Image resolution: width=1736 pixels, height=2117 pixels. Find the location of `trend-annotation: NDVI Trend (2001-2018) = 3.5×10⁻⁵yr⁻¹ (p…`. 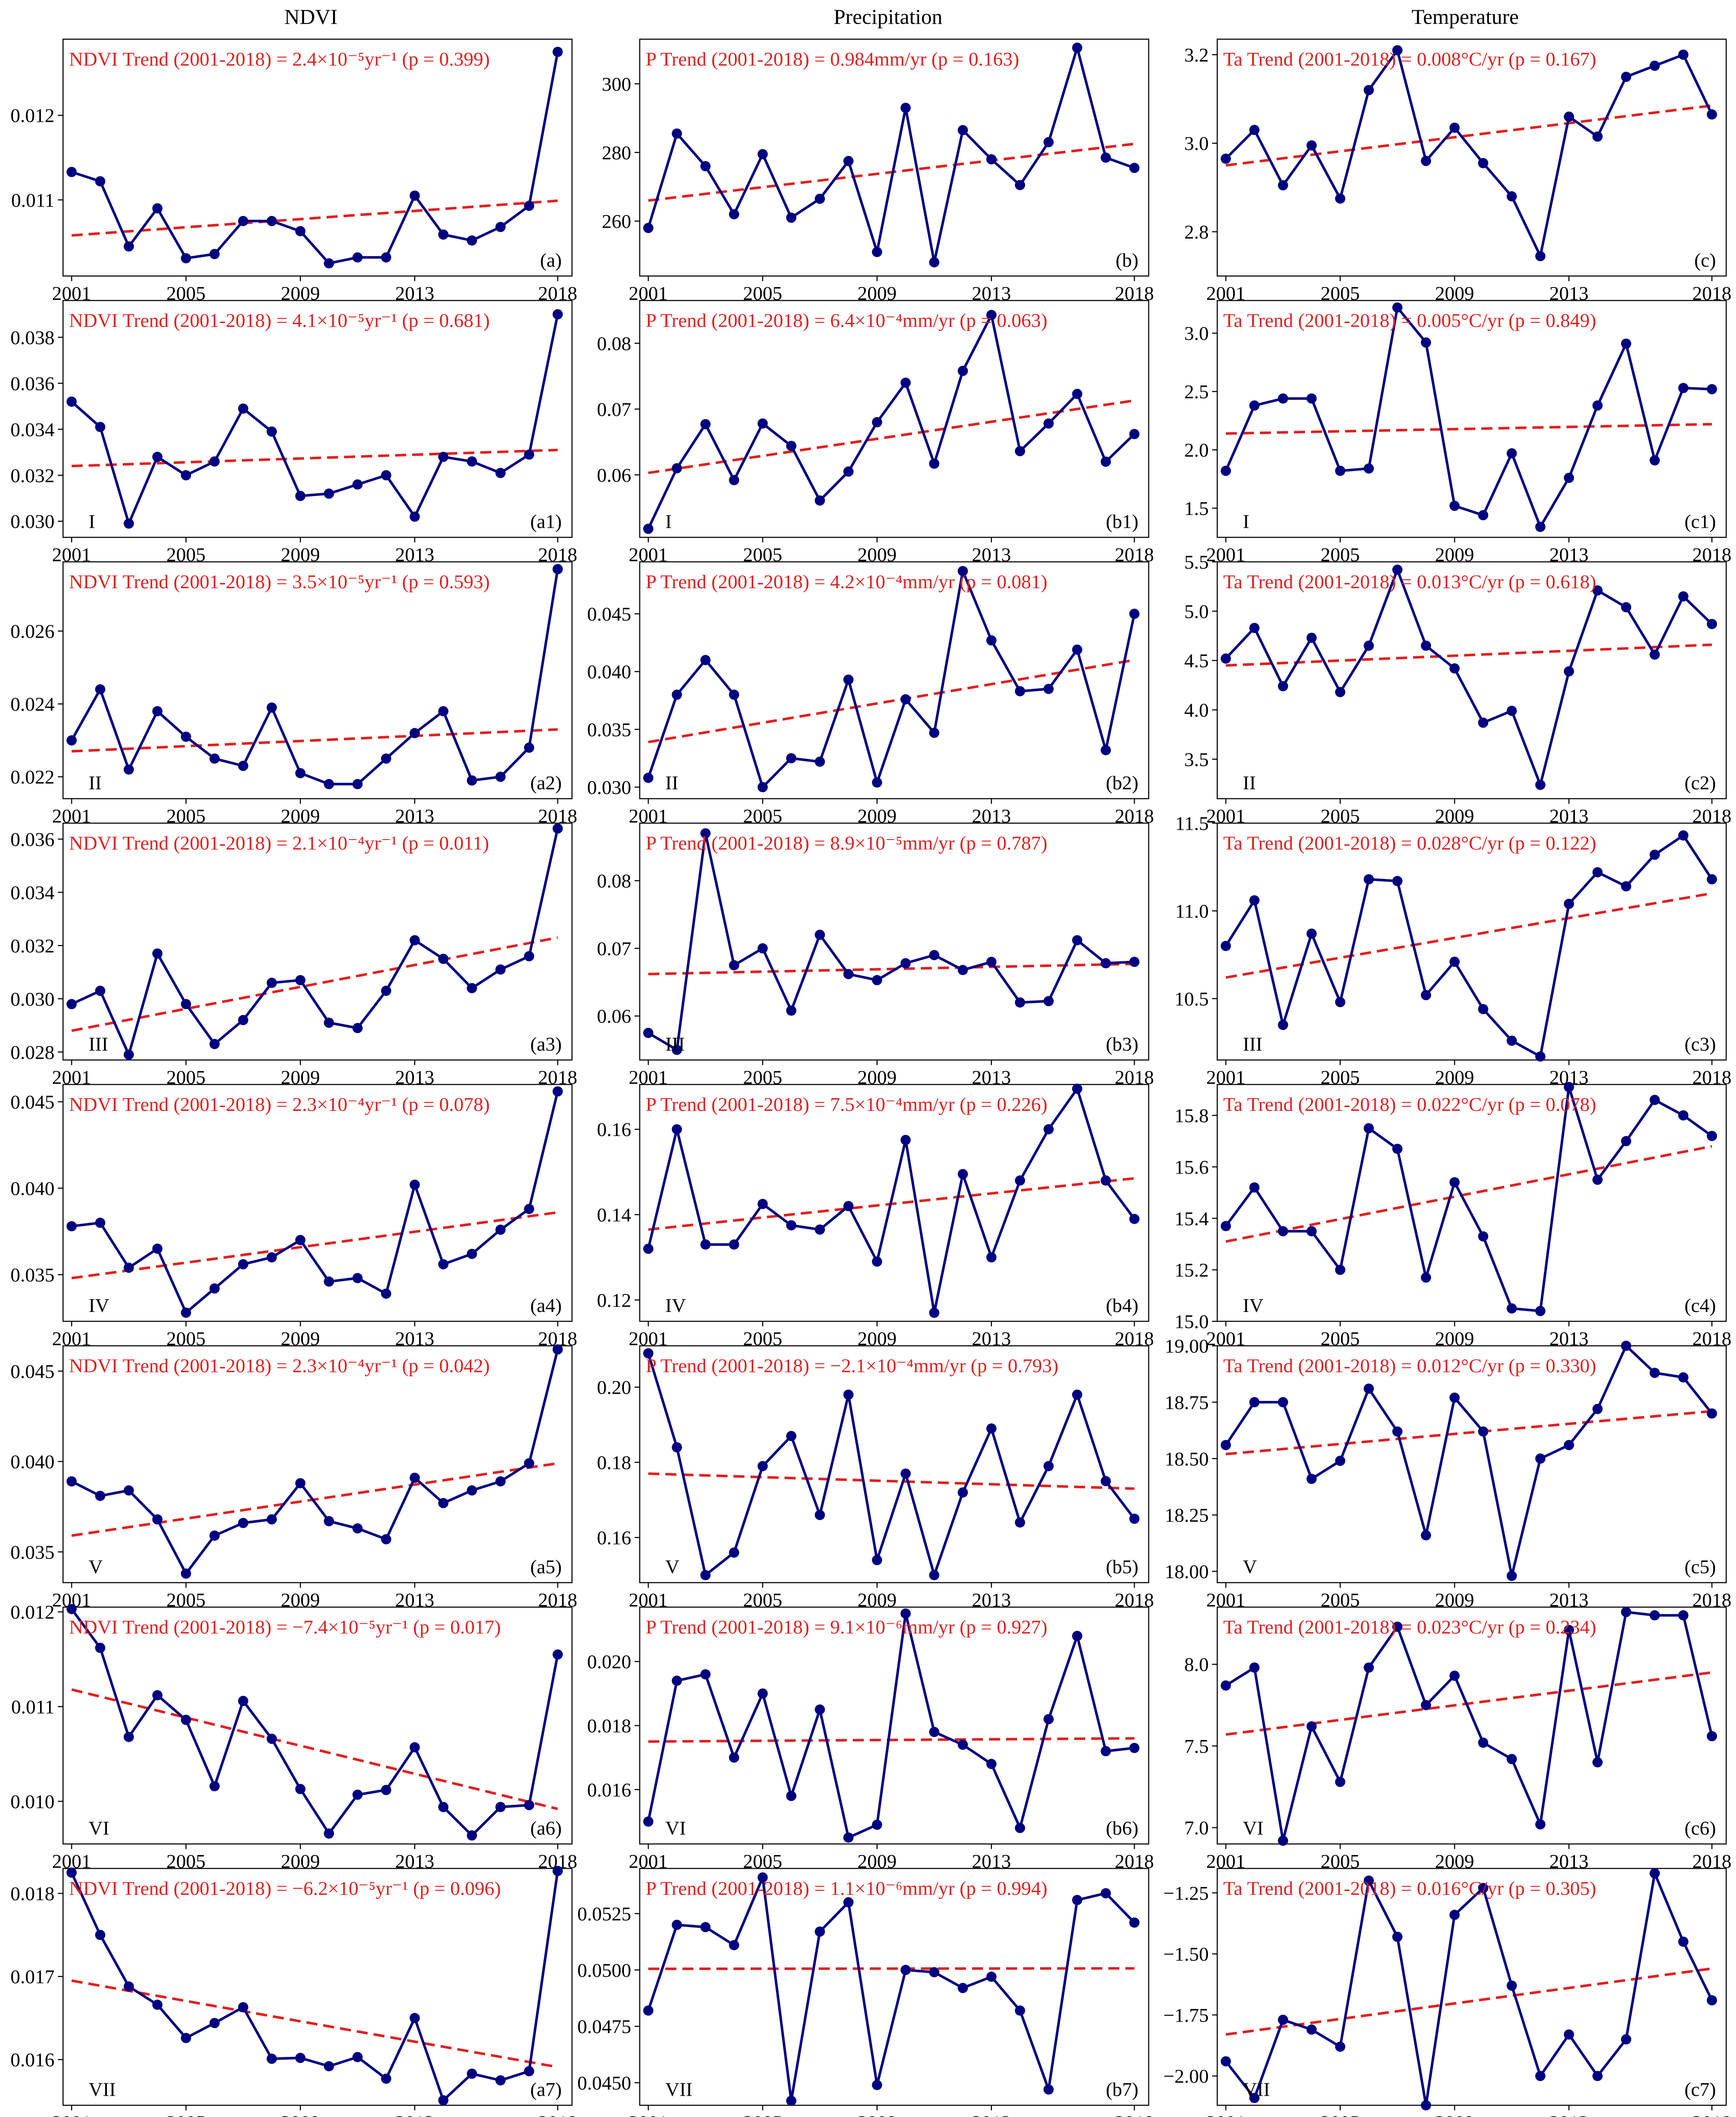

trend-annotation: NDVI Trend (2001-2018) = 3.5×10⁻⁵yr⁻¹ (p… is located at coordinates (279, 582).